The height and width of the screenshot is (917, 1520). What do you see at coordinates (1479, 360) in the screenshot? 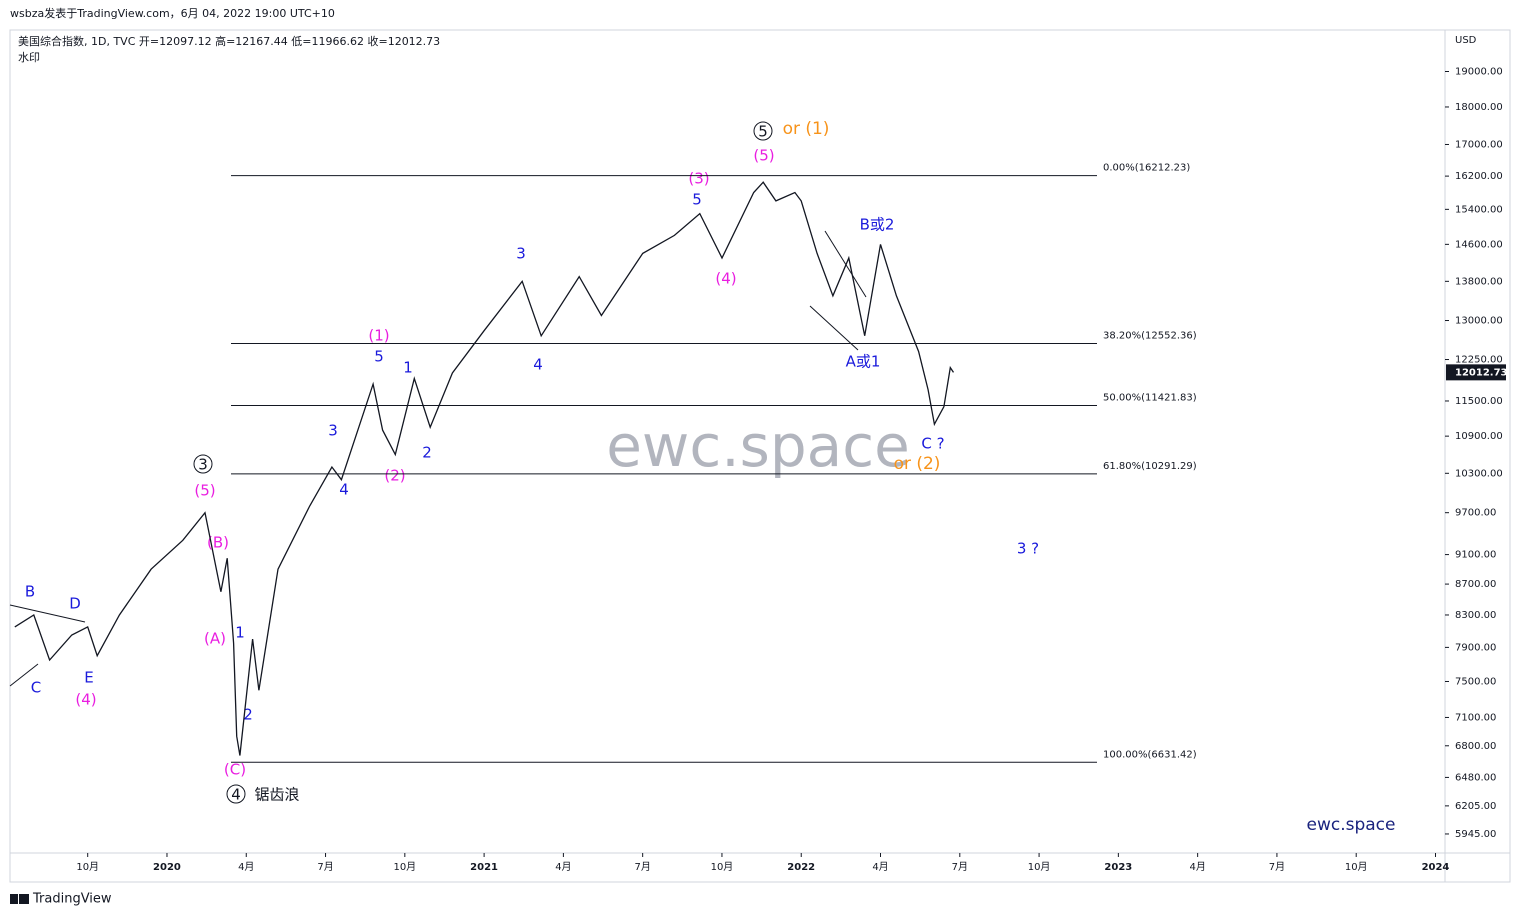
I see `y-tick-label: 12250.00` at bounding box center [1479, 360].